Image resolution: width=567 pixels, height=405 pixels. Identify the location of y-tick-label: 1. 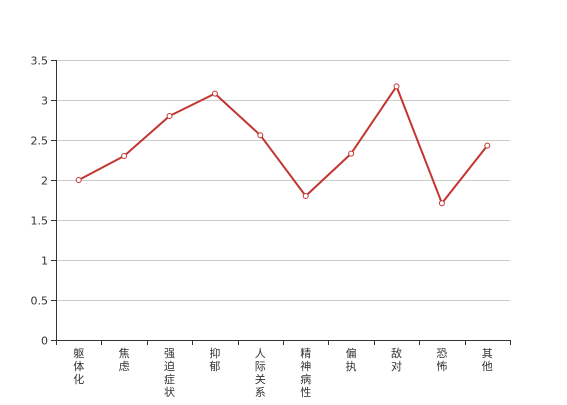
(44, 261).